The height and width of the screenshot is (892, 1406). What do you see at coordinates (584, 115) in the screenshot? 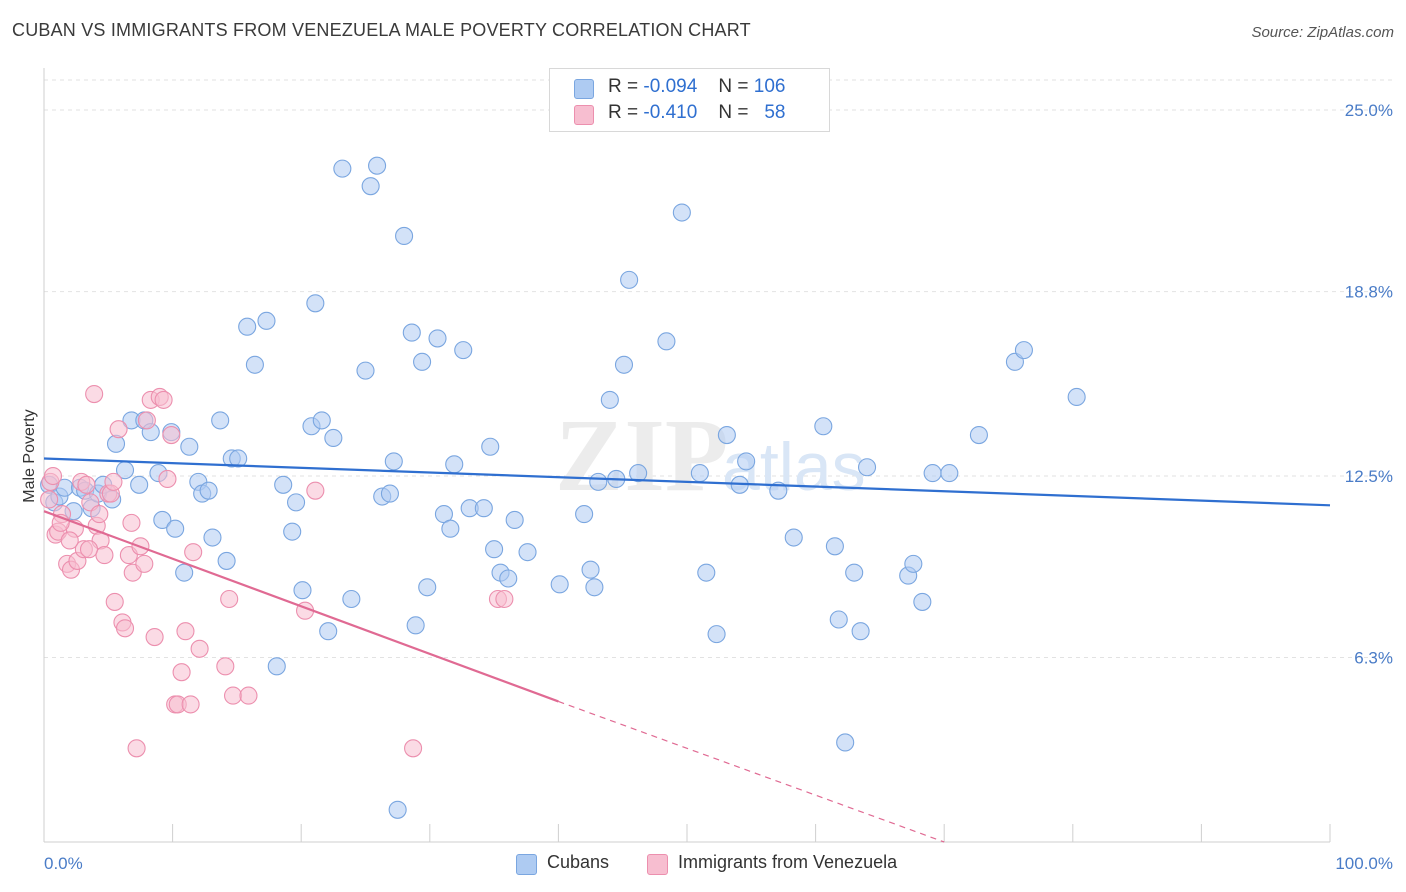
I see `legend-swatch-venezuela` at bounding box center [584, 115].